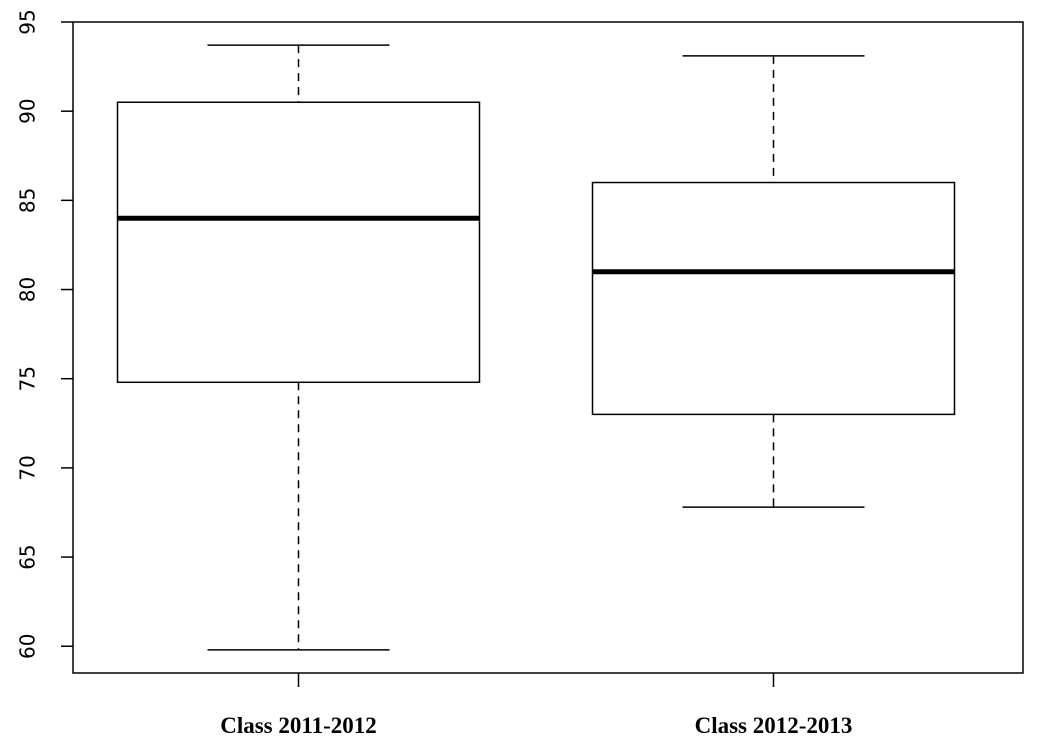  I want to click on y-tick-label: 85, so click(28, 200).